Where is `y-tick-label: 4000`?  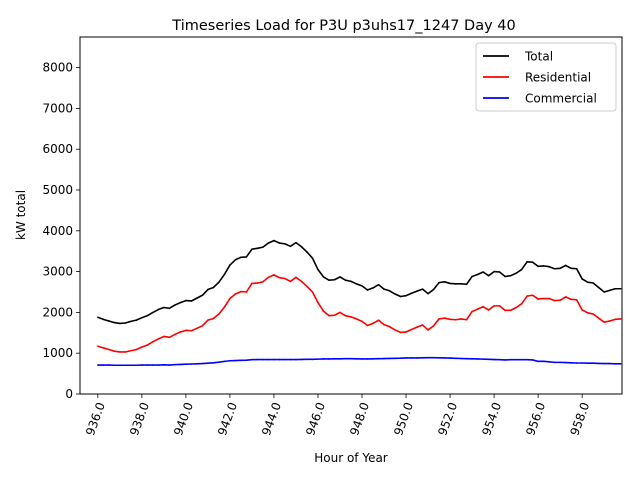
y-tick-label: 4000 is located at coordinates (57, 231).